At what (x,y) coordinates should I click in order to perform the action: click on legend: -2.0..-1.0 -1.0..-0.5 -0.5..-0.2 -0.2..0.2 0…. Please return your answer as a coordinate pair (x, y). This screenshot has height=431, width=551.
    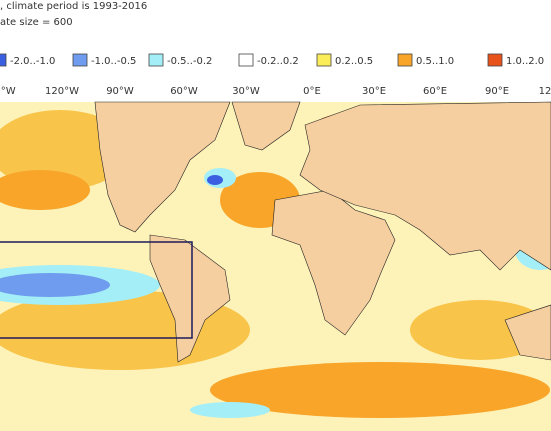
    Looking at the image, I should click on (272, 60).